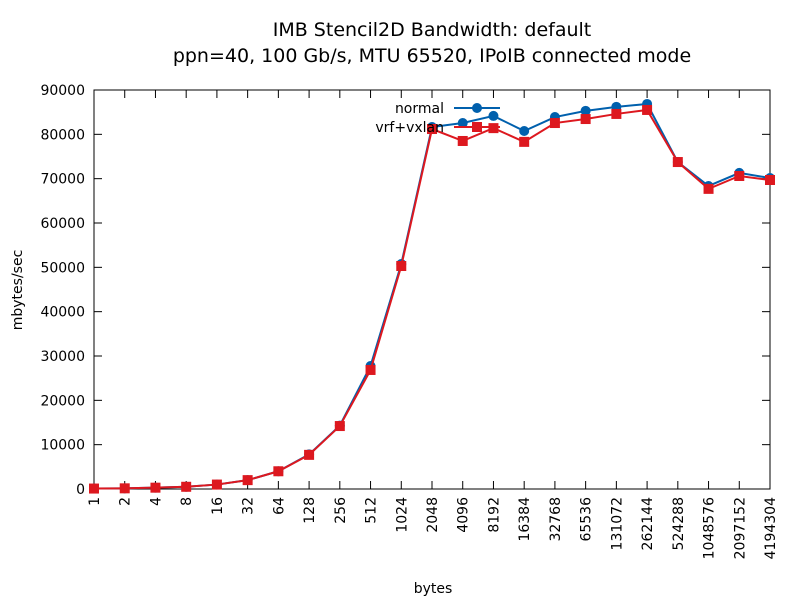  Describe the element at coordinates (740, 528) in the screenshot. I see `x-tick-label: 2097152` at that location.